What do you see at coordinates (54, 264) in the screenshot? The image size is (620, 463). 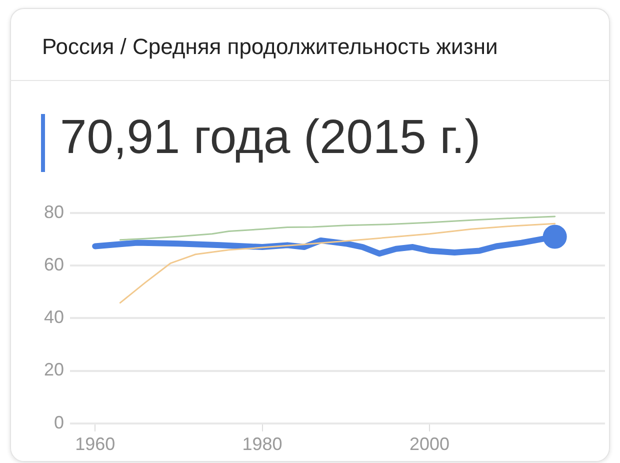 I see `y-tick-label: 60` at bounding box center [54, 264].